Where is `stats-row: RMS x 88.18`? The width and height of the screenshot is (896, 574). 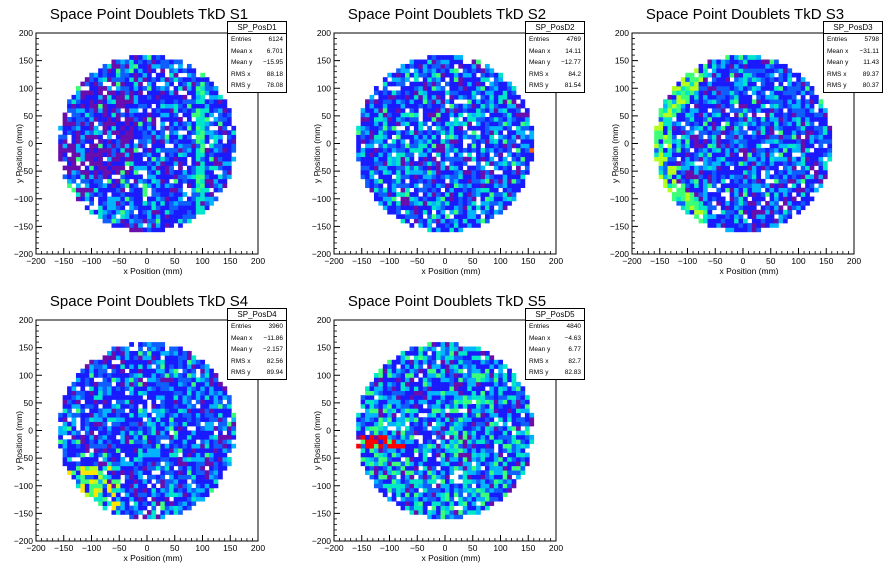
stats-row: RMS x 88.18 is located at coordinates (257, 75).